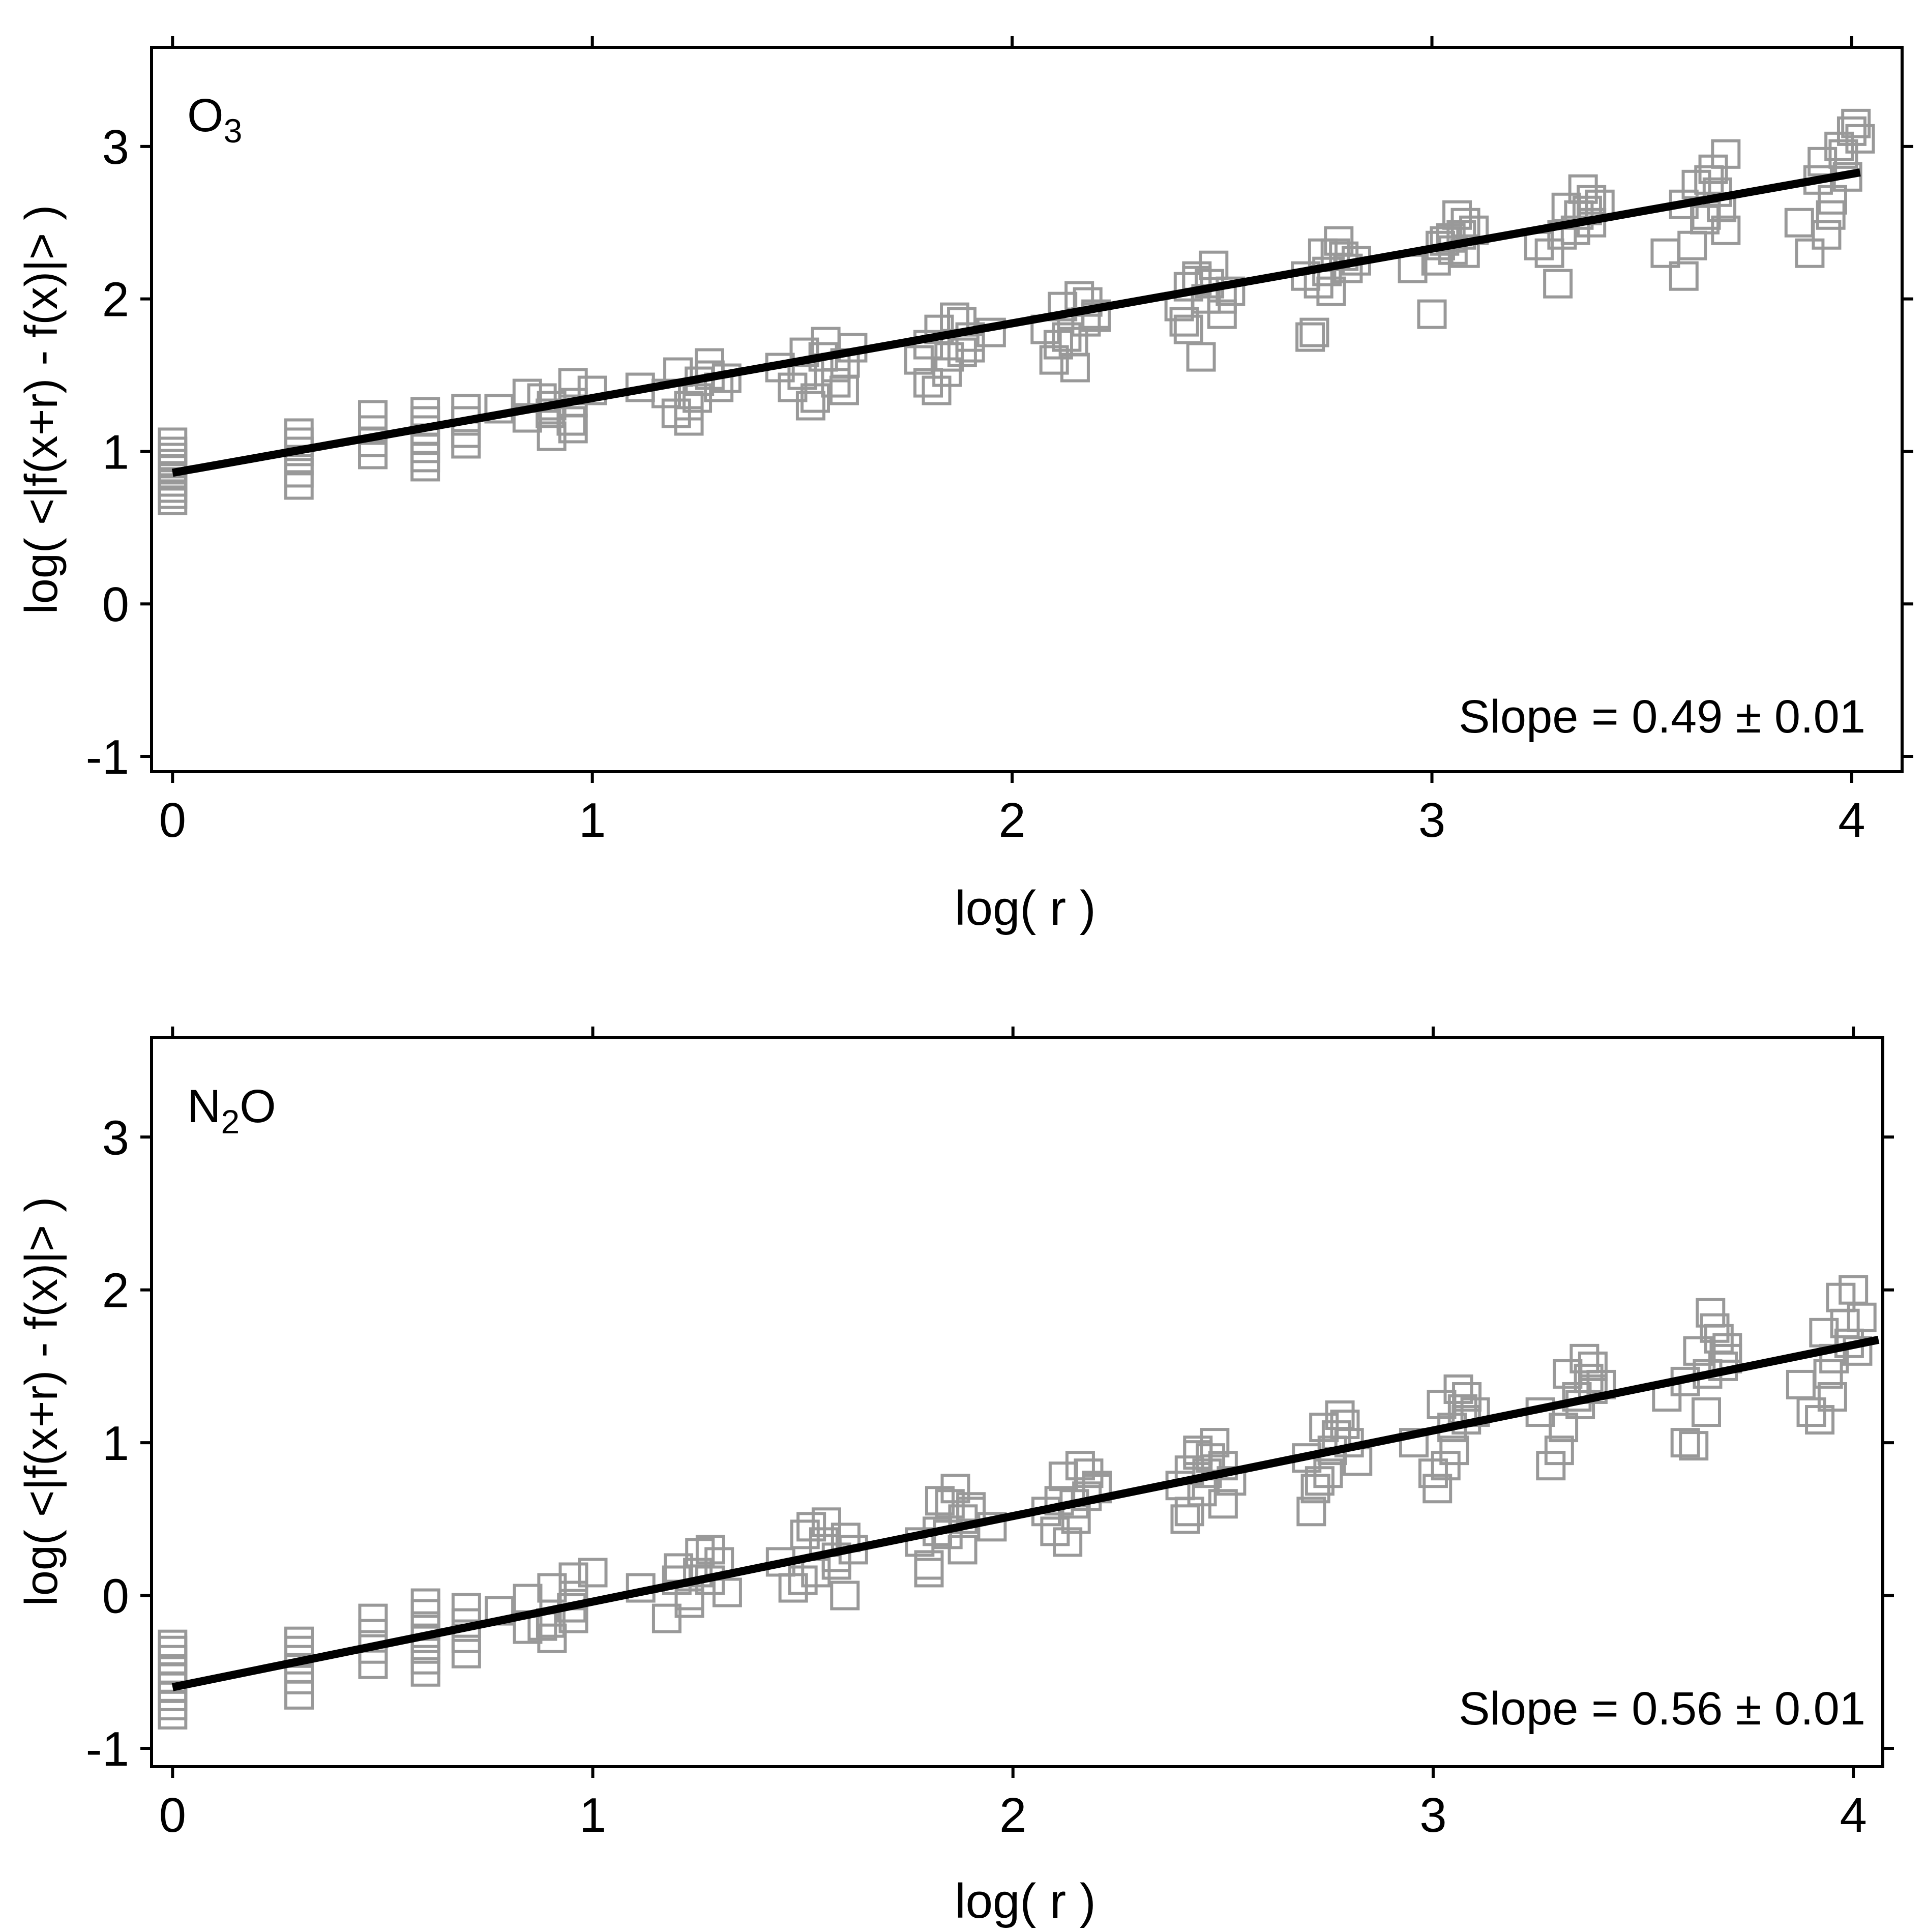  Describe the element at coordinates (1853, 1815) in the screenshot. I see `bottom-x-tick-label: 4` at that location.